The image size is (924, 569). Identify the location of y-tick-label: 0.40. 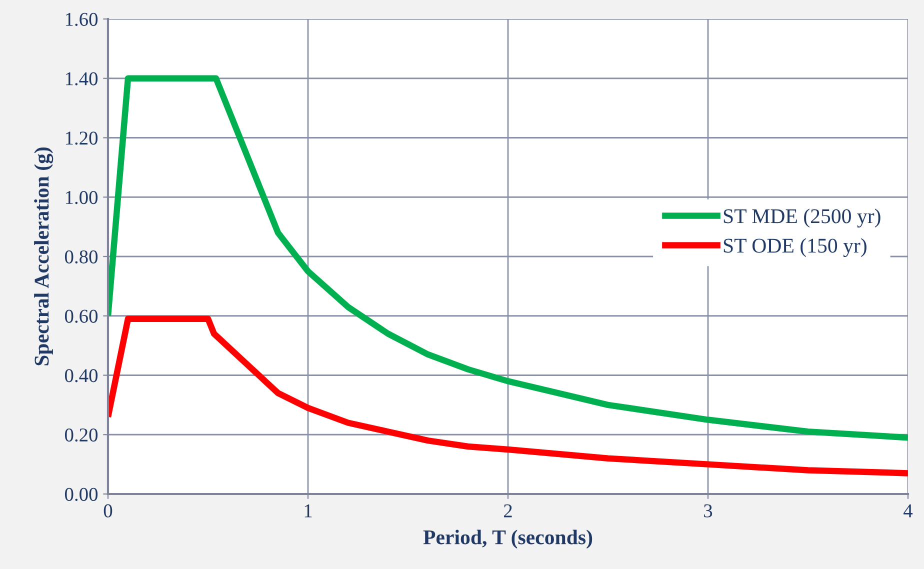
(81, 375).